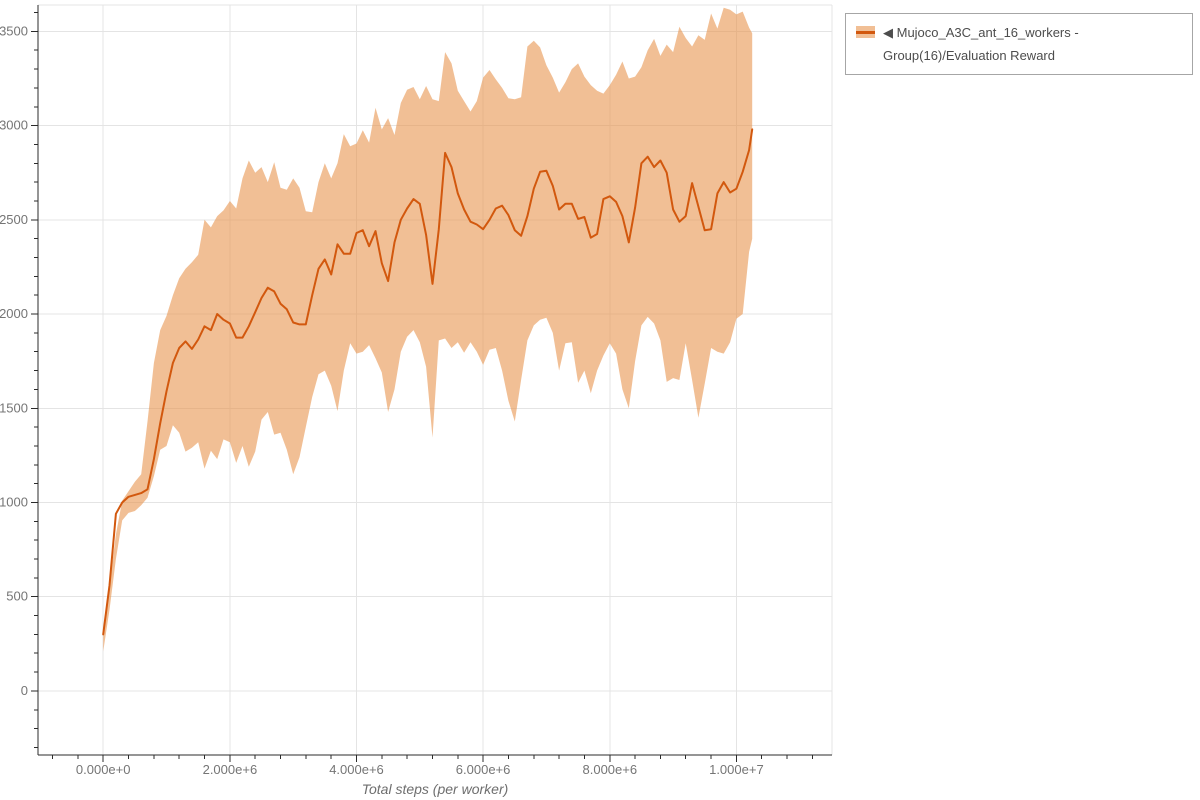 Image resolution: width=1200 pixels, height=800 pixels. I want to click on x-tick-label: 8.000e+6, so click(610, 769).